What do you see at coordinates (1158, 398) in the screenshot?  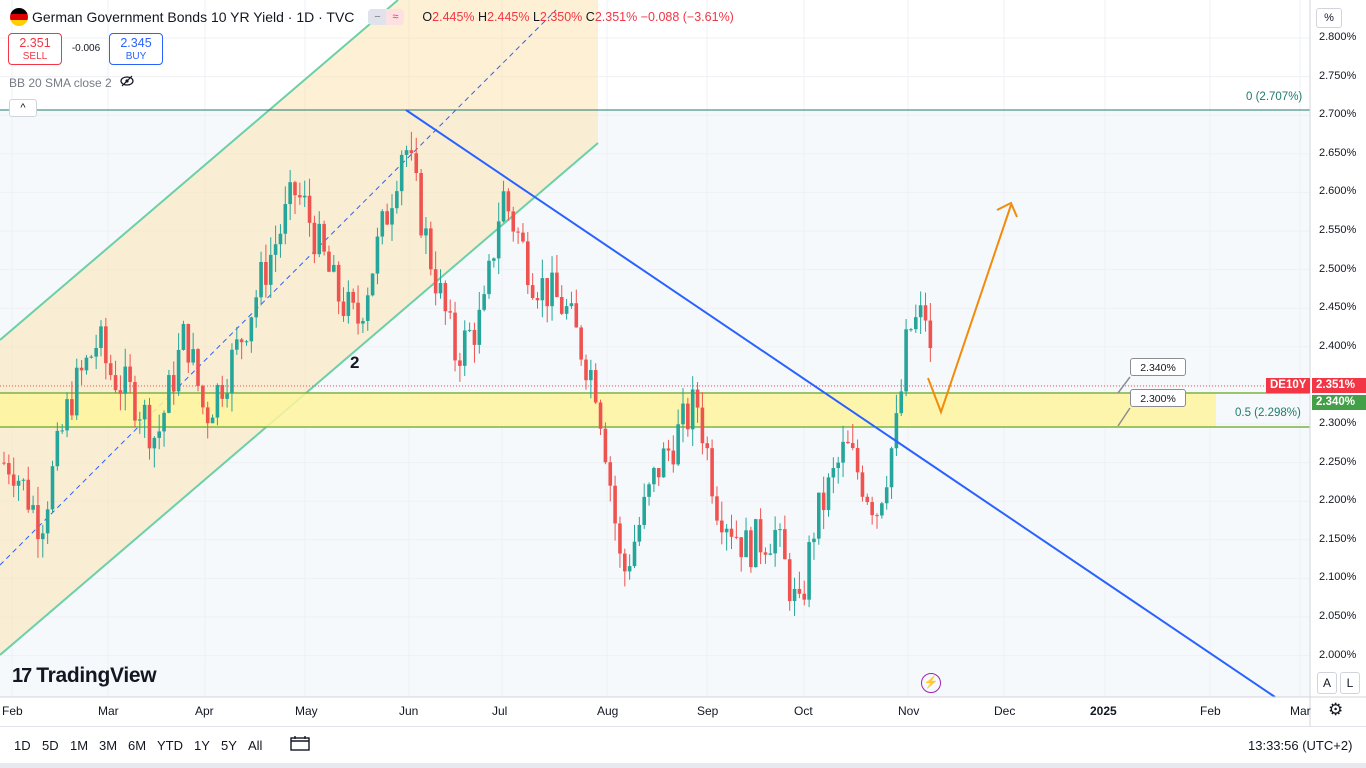 I see `callout-lower: 2.300%` at bounding box center [1158, 398].